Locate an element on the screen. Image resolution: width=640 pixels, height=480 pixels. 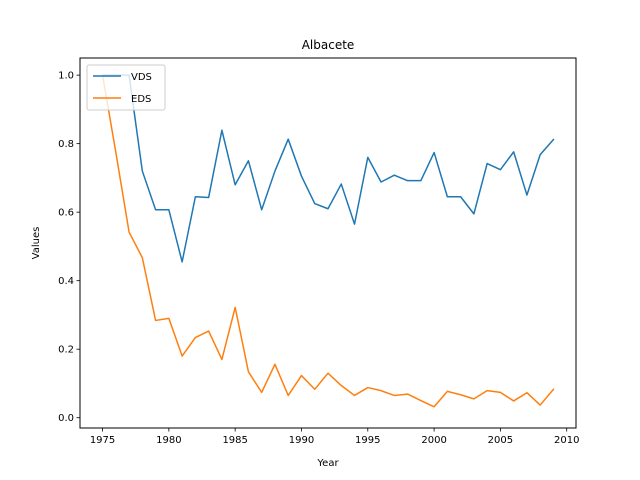
x-tick-label: 2005 is located at coordinates (500, 440).